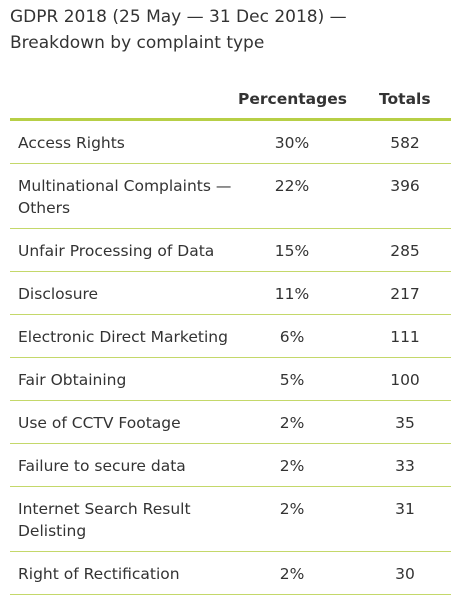 Image resolution: width=457 pixels, height=603 pixels. I want to click on table-row: Electronic Direct Marketing 6% 111, so click(230, 336).